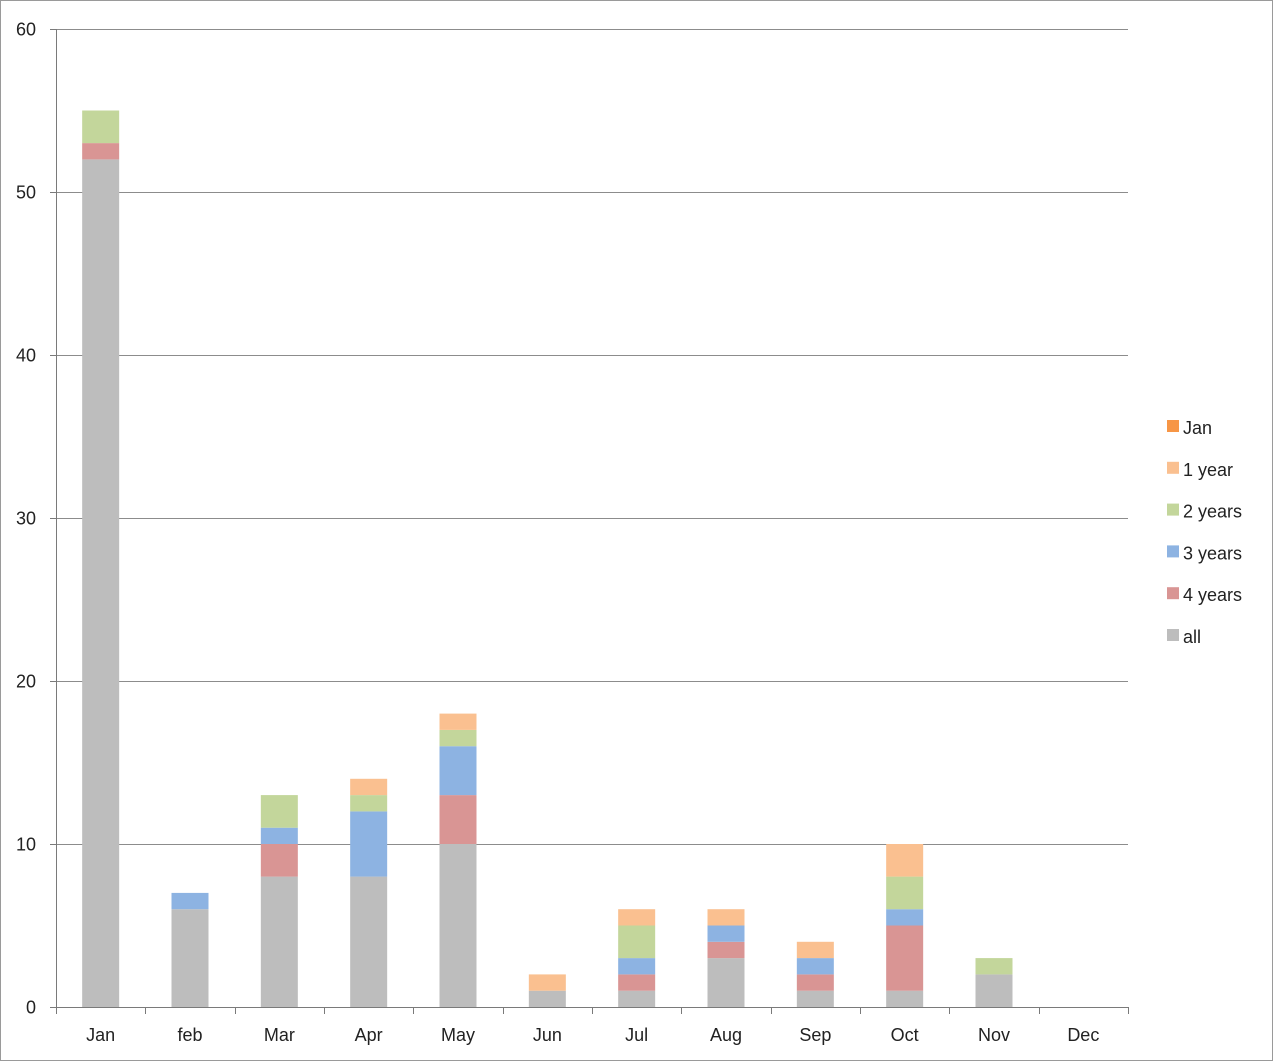  What do you see at coordinates (1083, 1035) in the screenshot?
I see `x-tick-label: Dec` at bounding box center [1083, 1035].